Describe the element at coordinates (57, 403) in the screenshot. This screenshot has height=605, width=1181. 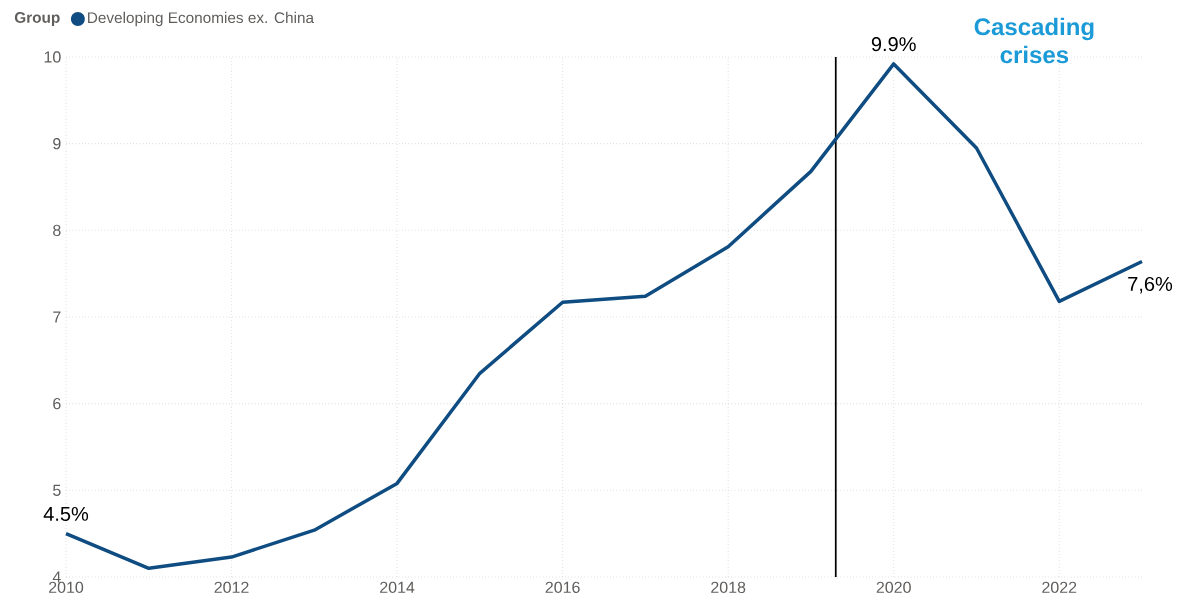
I see `y-tick-label: 6` at that location.